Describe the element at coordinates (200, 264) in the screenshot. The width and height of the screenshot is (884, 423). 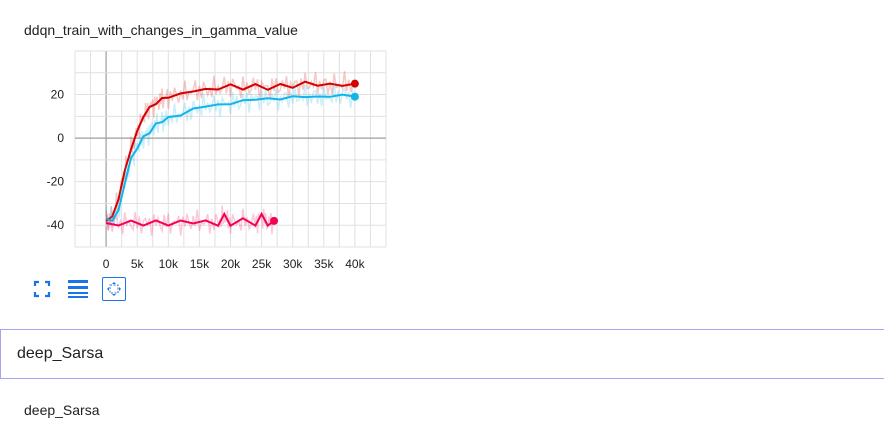
I see `x-tick-label: 15k` at that location.